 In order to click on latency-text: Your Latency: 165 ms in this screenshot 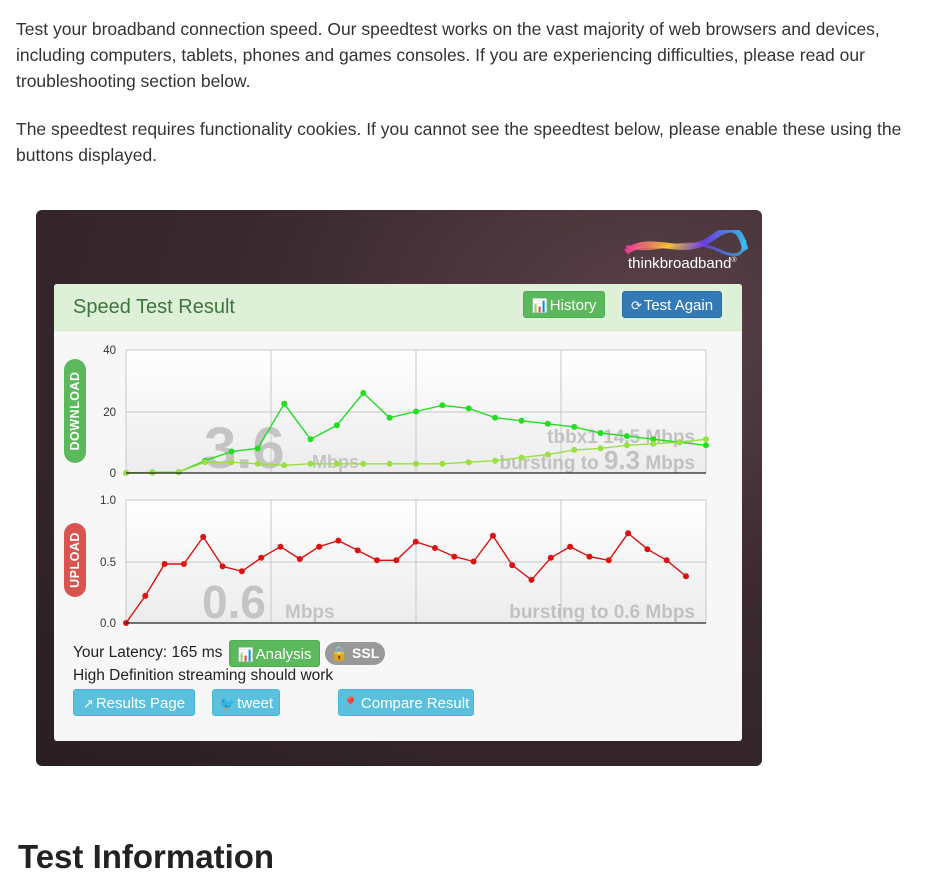, I will do `click(147, 653)`.